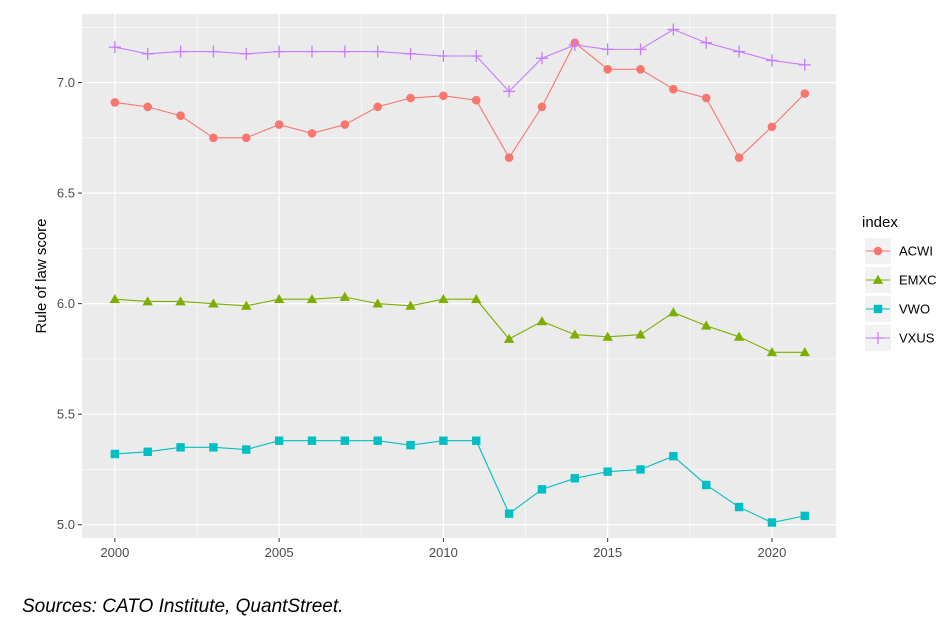 The image size is (947, 630). Describe the element at coordinates (900, 338) in the screenshot. I see `legend-item-vxus: VXUS` at that location.